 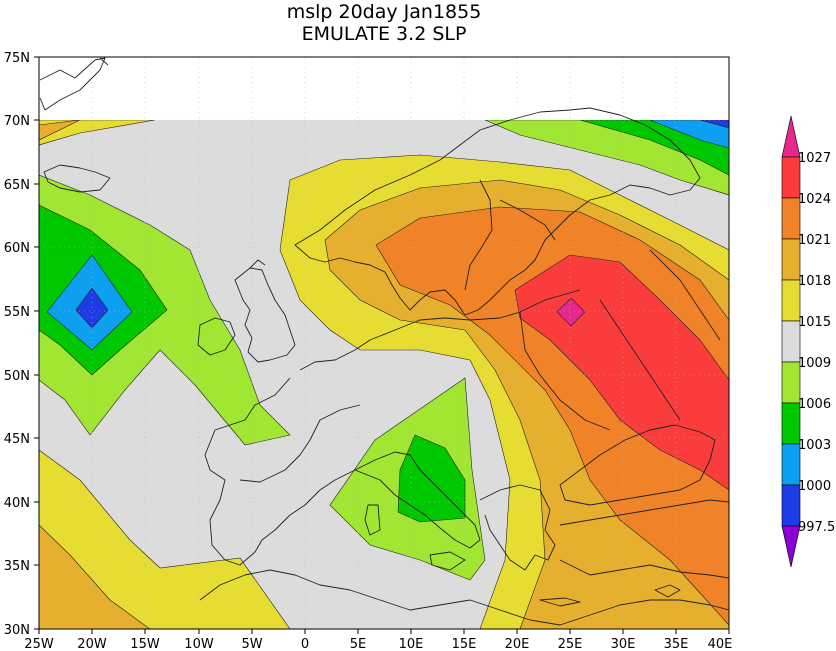 What do you see at coordinates (145, 644) in the screenshot?
I see `x-tick-label: 15W` at bounding box center [145, 644].